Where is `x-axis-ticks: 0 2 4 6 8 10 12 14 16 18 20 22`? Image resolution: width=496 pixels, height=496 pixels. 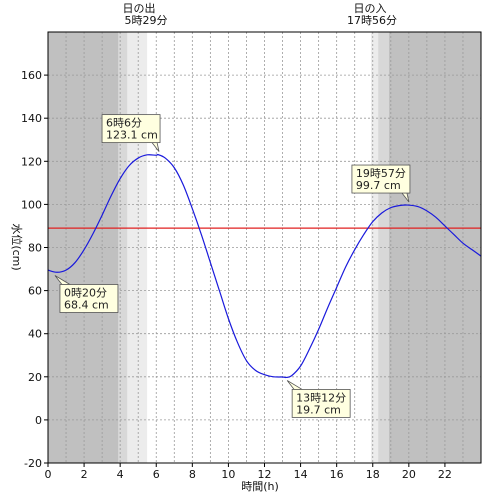 x-axis-ticks: 0 2 4 6 8 10 12 14 16 18 20 22 is located at coordinates (248, 472).